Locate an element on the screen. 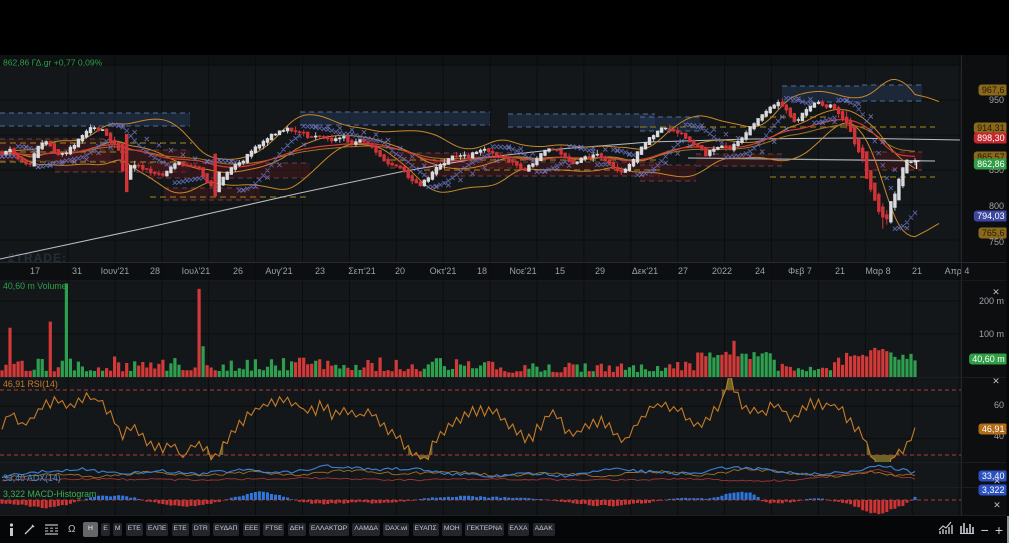 Image resolution: width=1009 pixels, height=543 pixels. svg-text: 3,322 is located at coordinates (993, 490).